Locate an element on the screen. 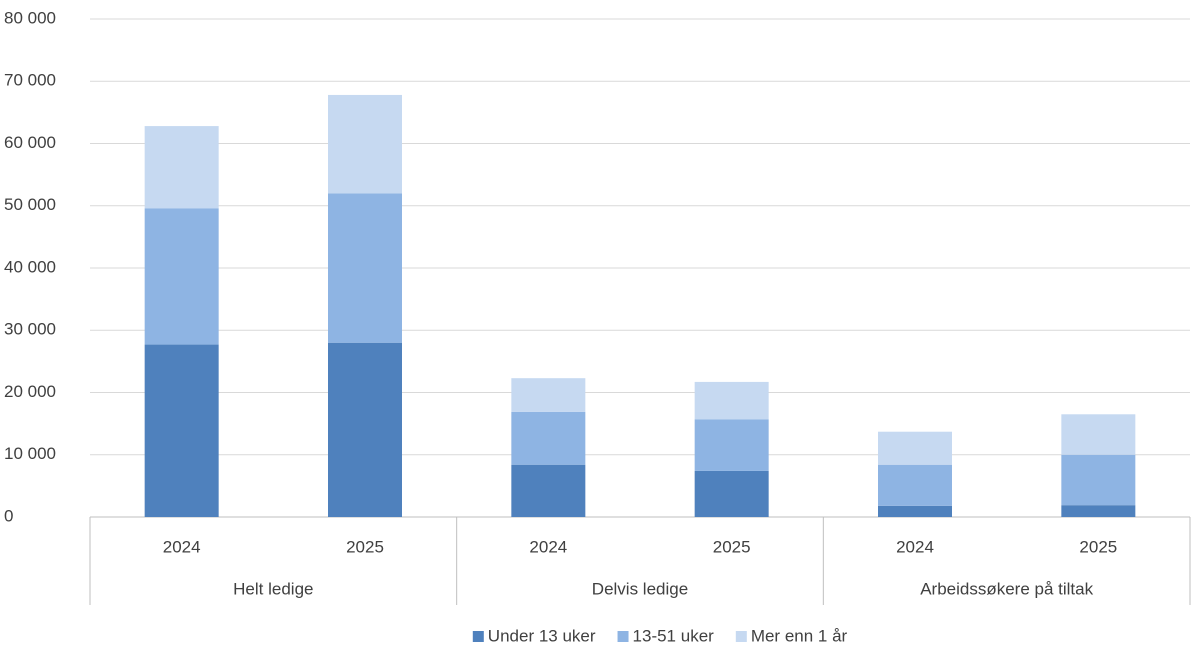 The height and width of the screenshot is (655, 1191). legend-item: Mer enn 1 år is located at coordinates (791, 635).